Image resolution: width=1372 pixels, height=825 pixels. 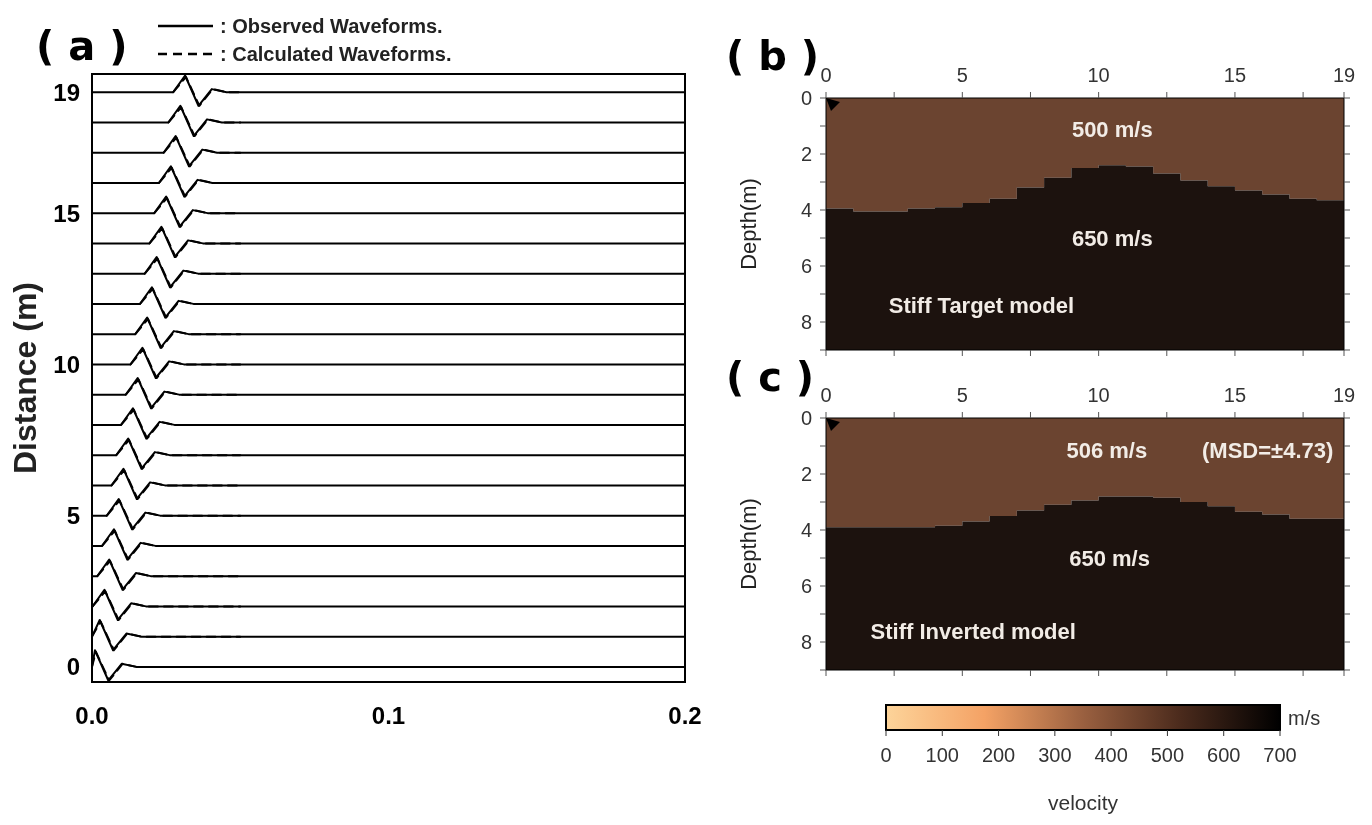 I want to click on annotation: (MSD=±4.73), so click(x=1268, y=450).